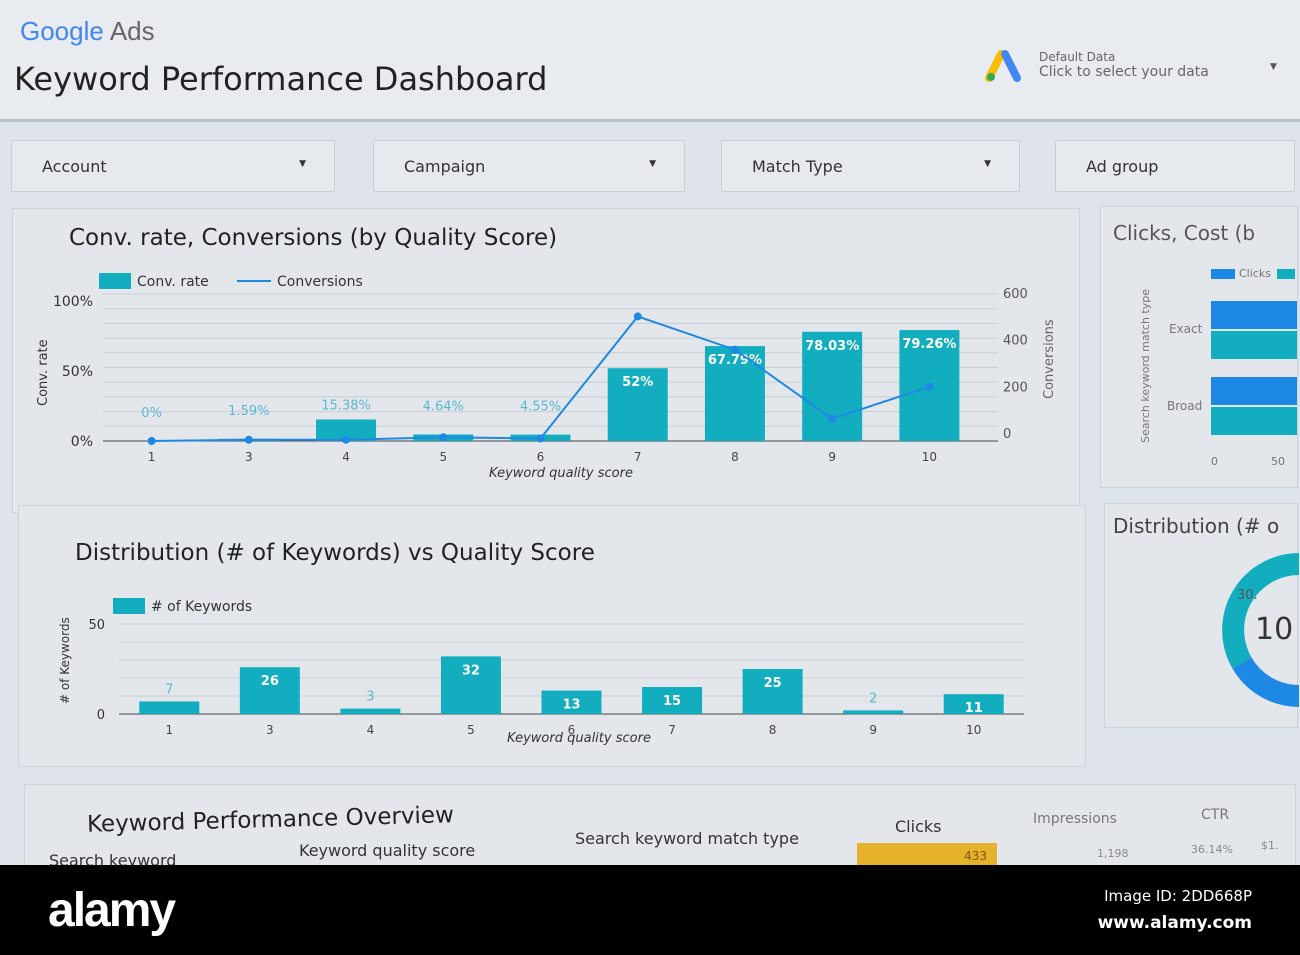  I want to click on page-title: Keyword Performance Dashboard, so click(281, 79).